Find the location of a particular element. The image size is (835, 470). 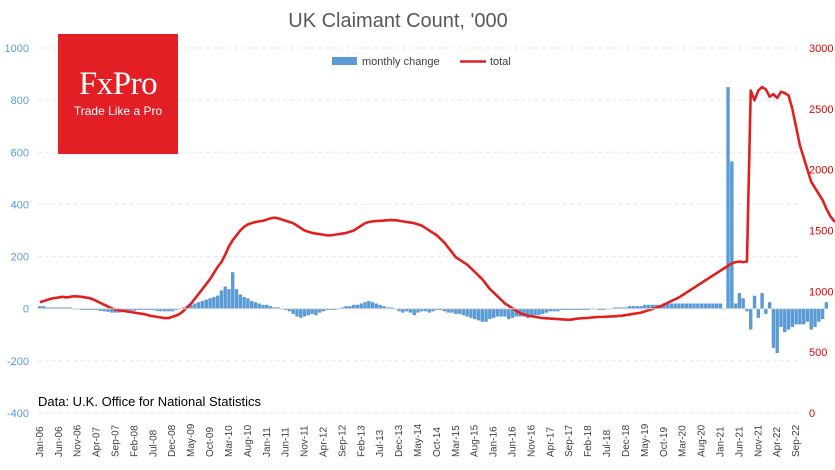

x-axis-tick: Mar-10 is located at coordinates (229, 441).